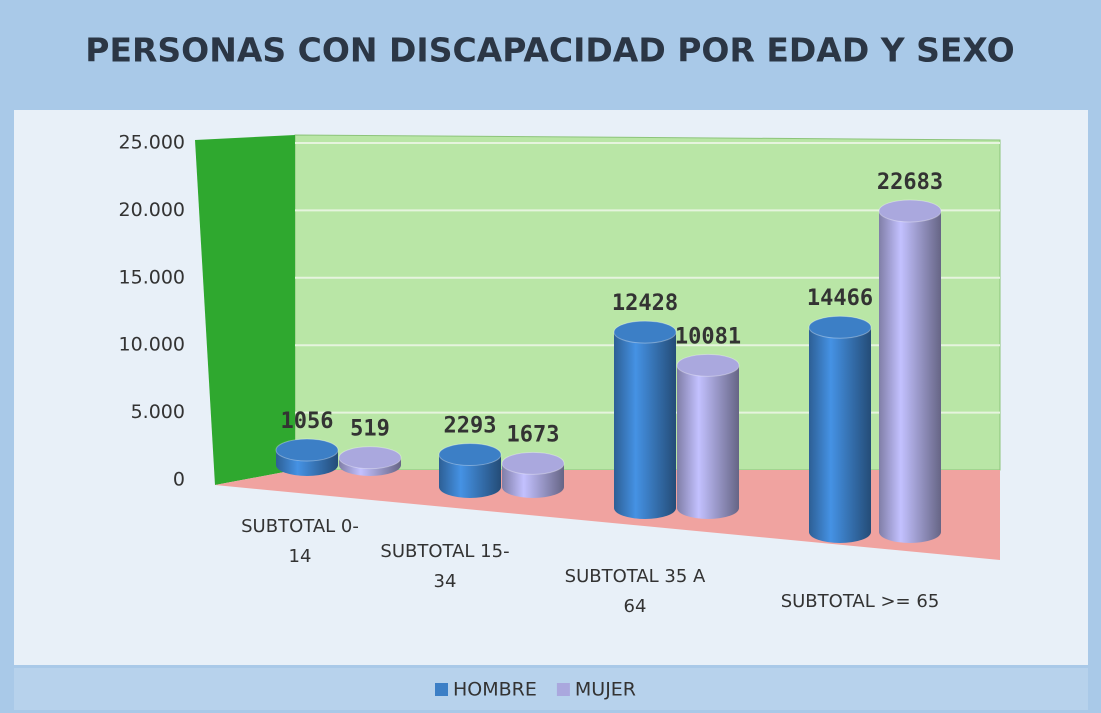 This screenshot has width=1101, height=713. What do you see at coordinates (645, 303) in the screenshot?
I see `data-label: 12428` at bounding box center [645, 303].